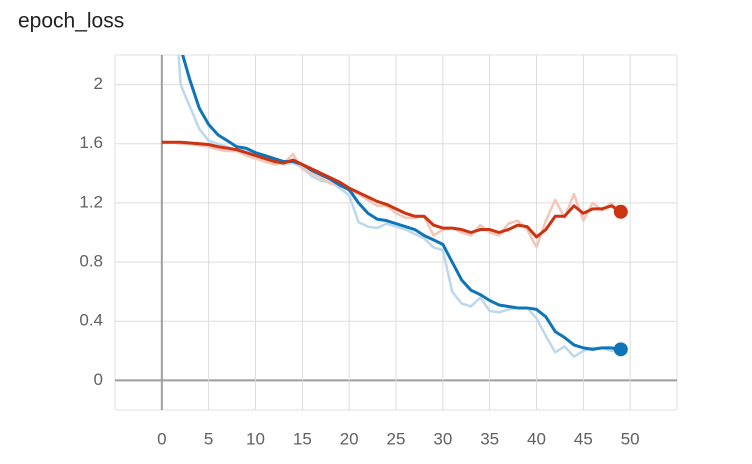 This screenshot has width=752, height=464. What do you see at coordinates (91, 261) in the screenshot?
I see `y-tick-label: 0.8` at bounding box center [91, 261].